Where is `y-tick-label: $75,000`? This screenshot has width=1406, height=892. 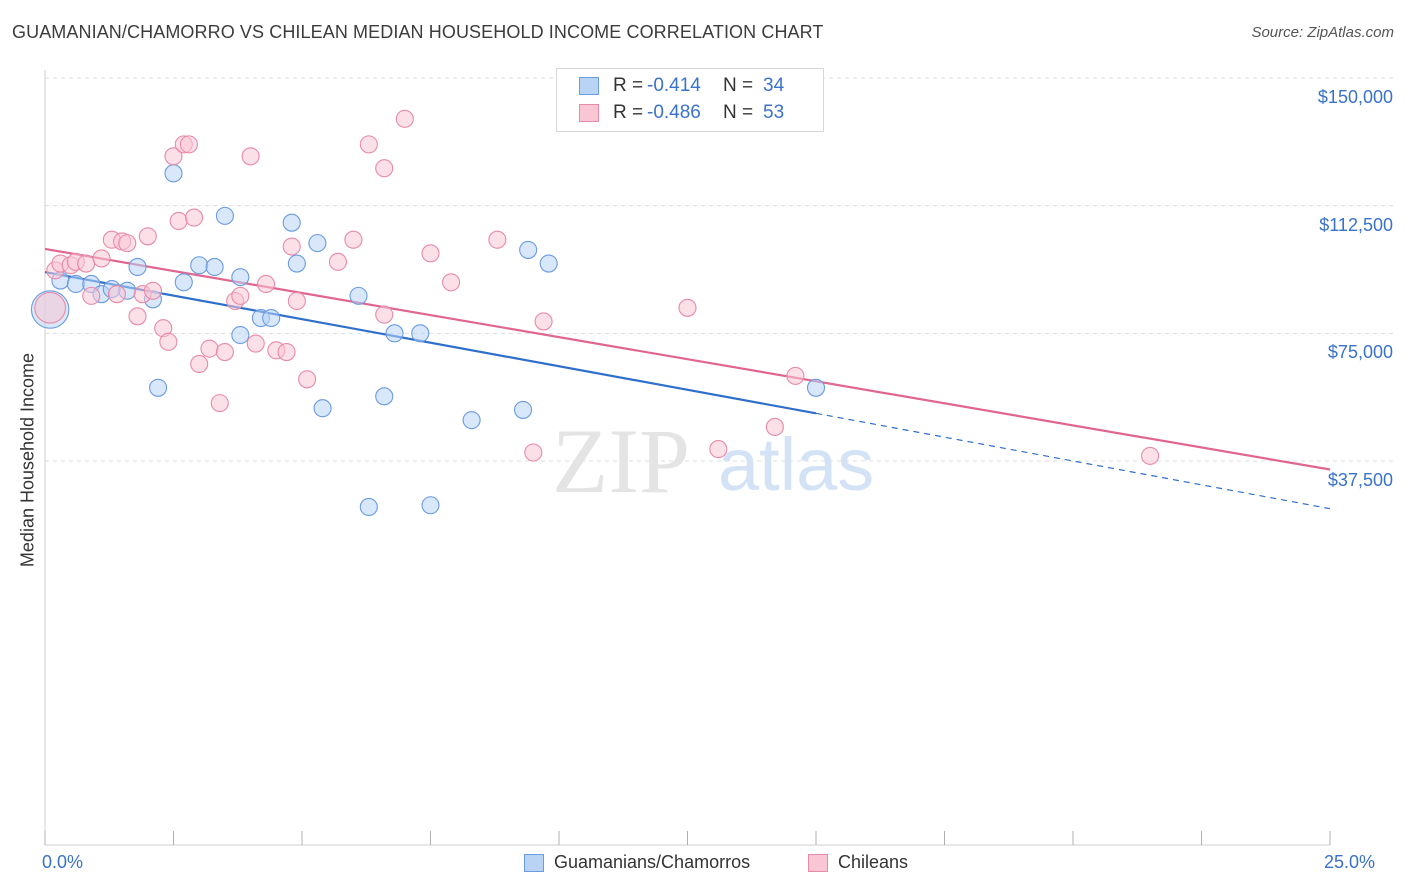
y-tick-label: $75,000 is located at coordinates (1360, 352).